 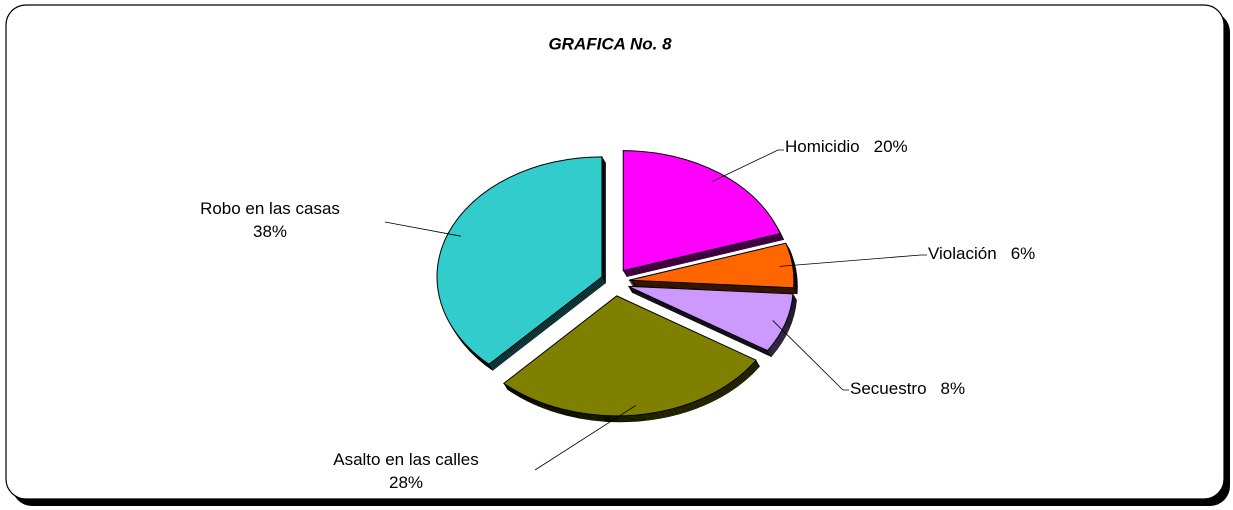 I want to click on value-label: 8%, so click(x=953, y=388).